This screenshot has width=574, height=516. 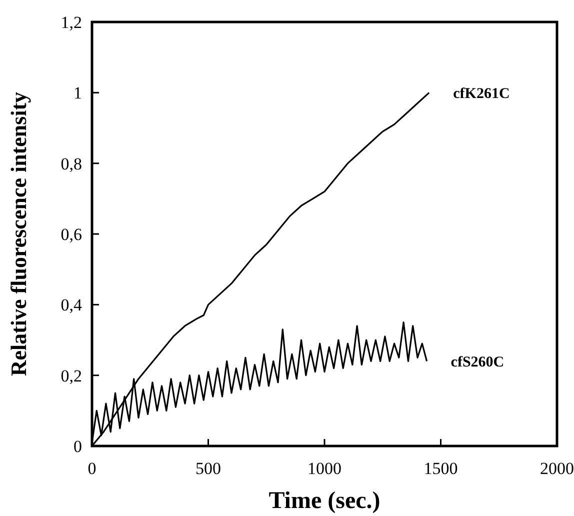 What do you see at coordinates (71, 305) in the screenshot?
I see `y-tick-label: 0,4` at bounding box center [71, 305].